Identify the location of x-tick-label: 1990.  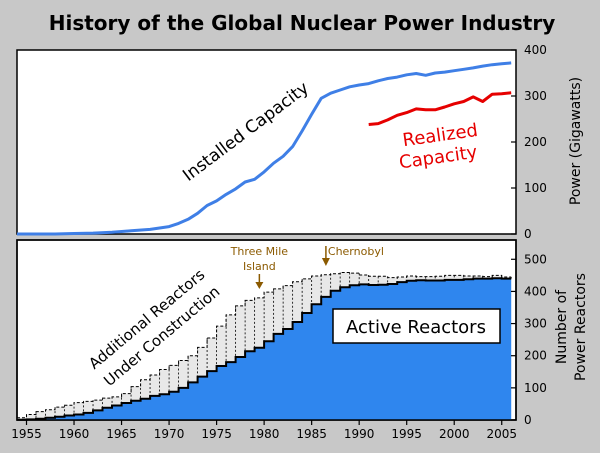
(359, 434).